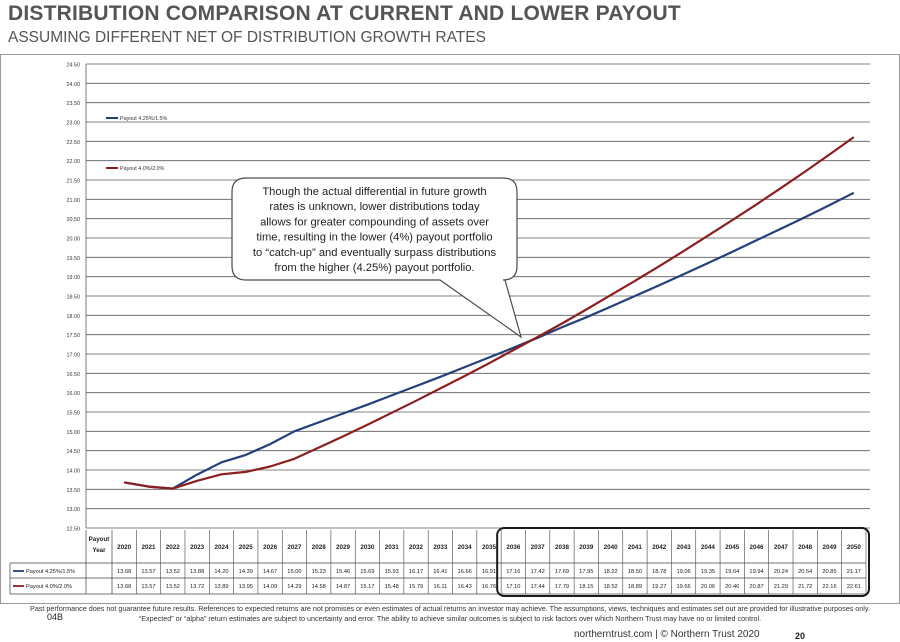 Image resolution: width=900 pixels, height=642 pixels. Describe the element at coordinates (610, 572) in the screenshot. I see `data-label: 18.22` at that location.